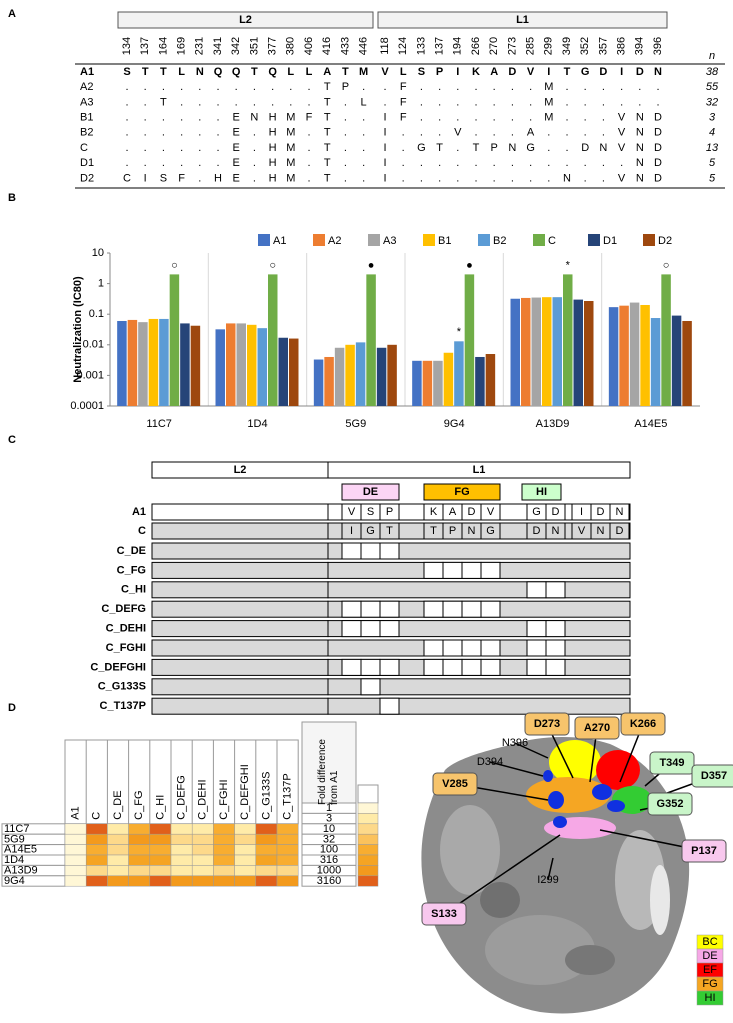 The height and width of the screenshot is (1023, 733). What do you see at coordinates (461, 492) in the screenshot?
I see `motif-label: FG` at bounding box center [461, 492].